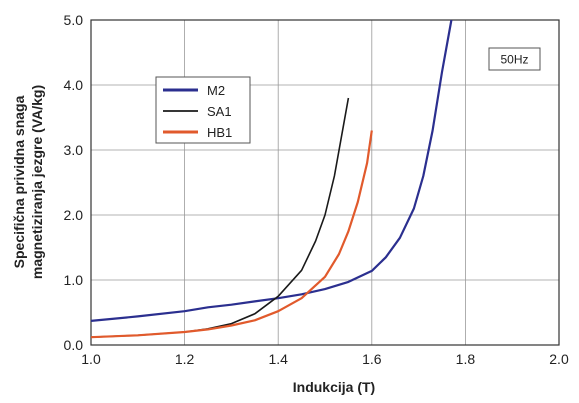 The width and height of the screenshot is (579, 403). Describe the element at coordinates (559, 359) in the screenshot. I see `x-tick-label: 2.0` at that location.